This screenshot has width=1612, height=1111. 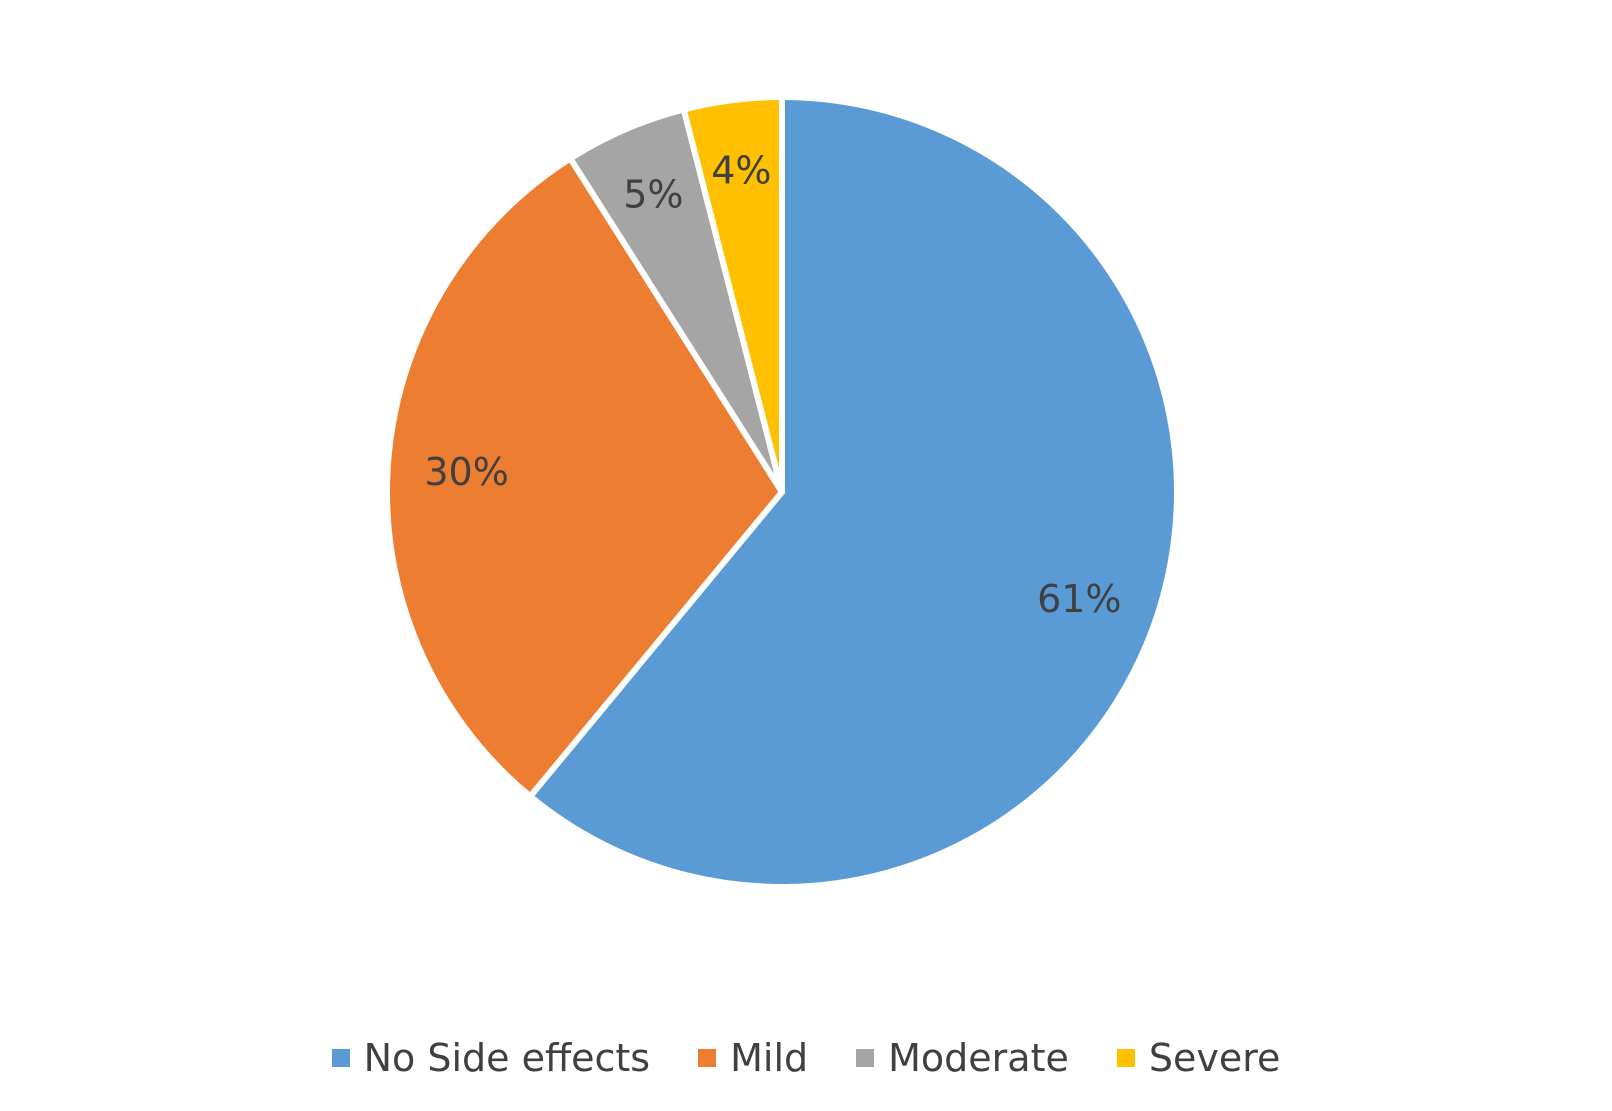 I want to click on legend-item-severe: Severe, so click(x=1198, y=1058).